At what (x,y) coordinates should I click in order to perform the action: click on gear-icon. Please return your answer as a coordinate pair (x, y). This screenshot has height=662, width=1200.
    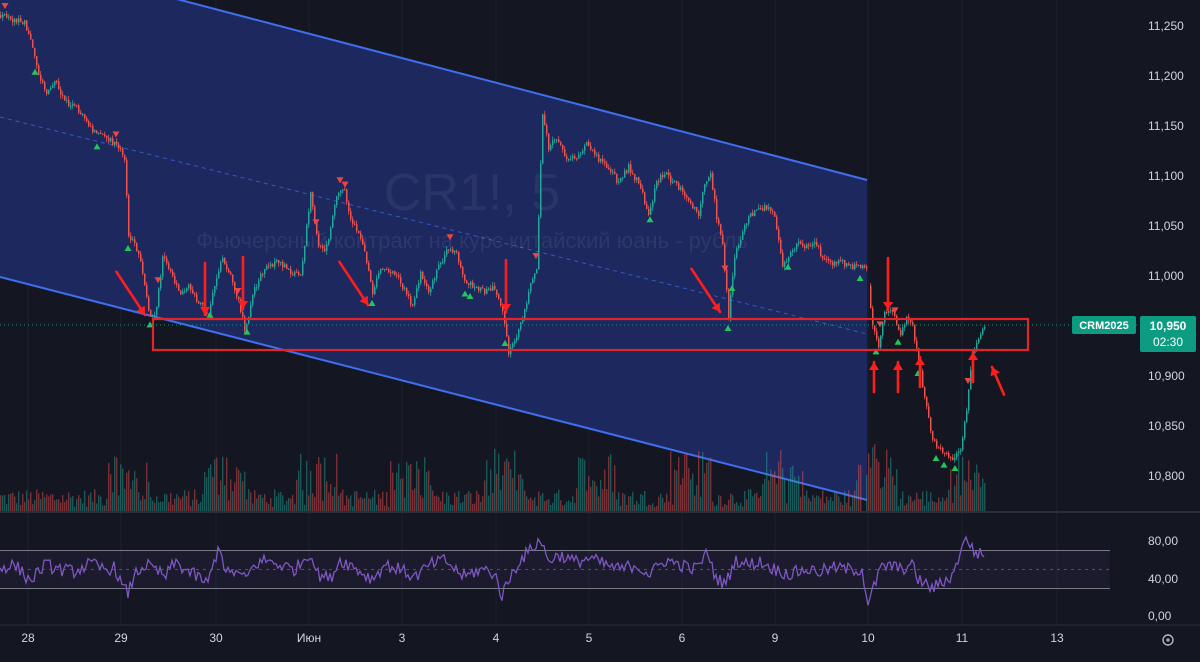
    Looking at the image, I should click on (1168, 640).